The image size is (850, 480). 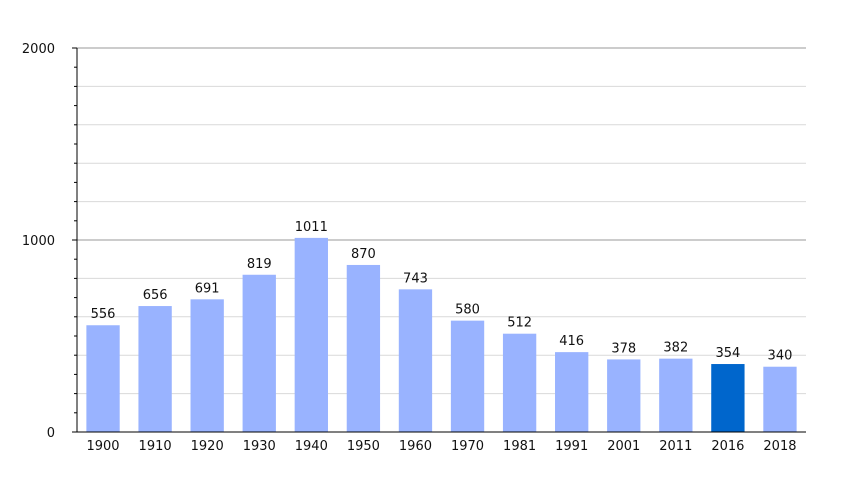 I want to click on data-label-1981: 512, so click(x=519, y=323).